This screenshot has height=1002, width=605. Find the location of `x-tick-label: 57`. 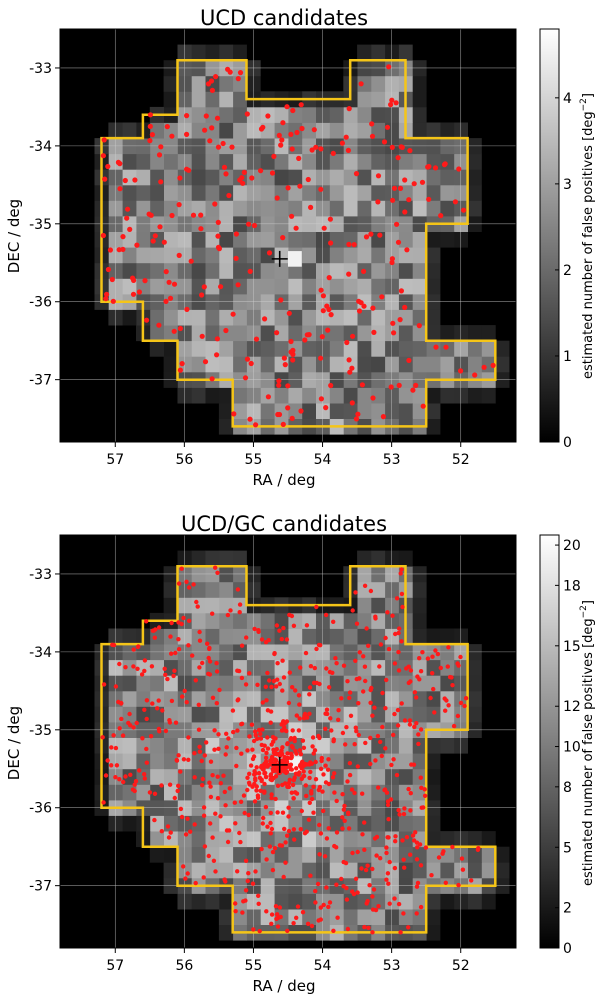

x-tick-label: 57 is located at coordinates (115, 966).